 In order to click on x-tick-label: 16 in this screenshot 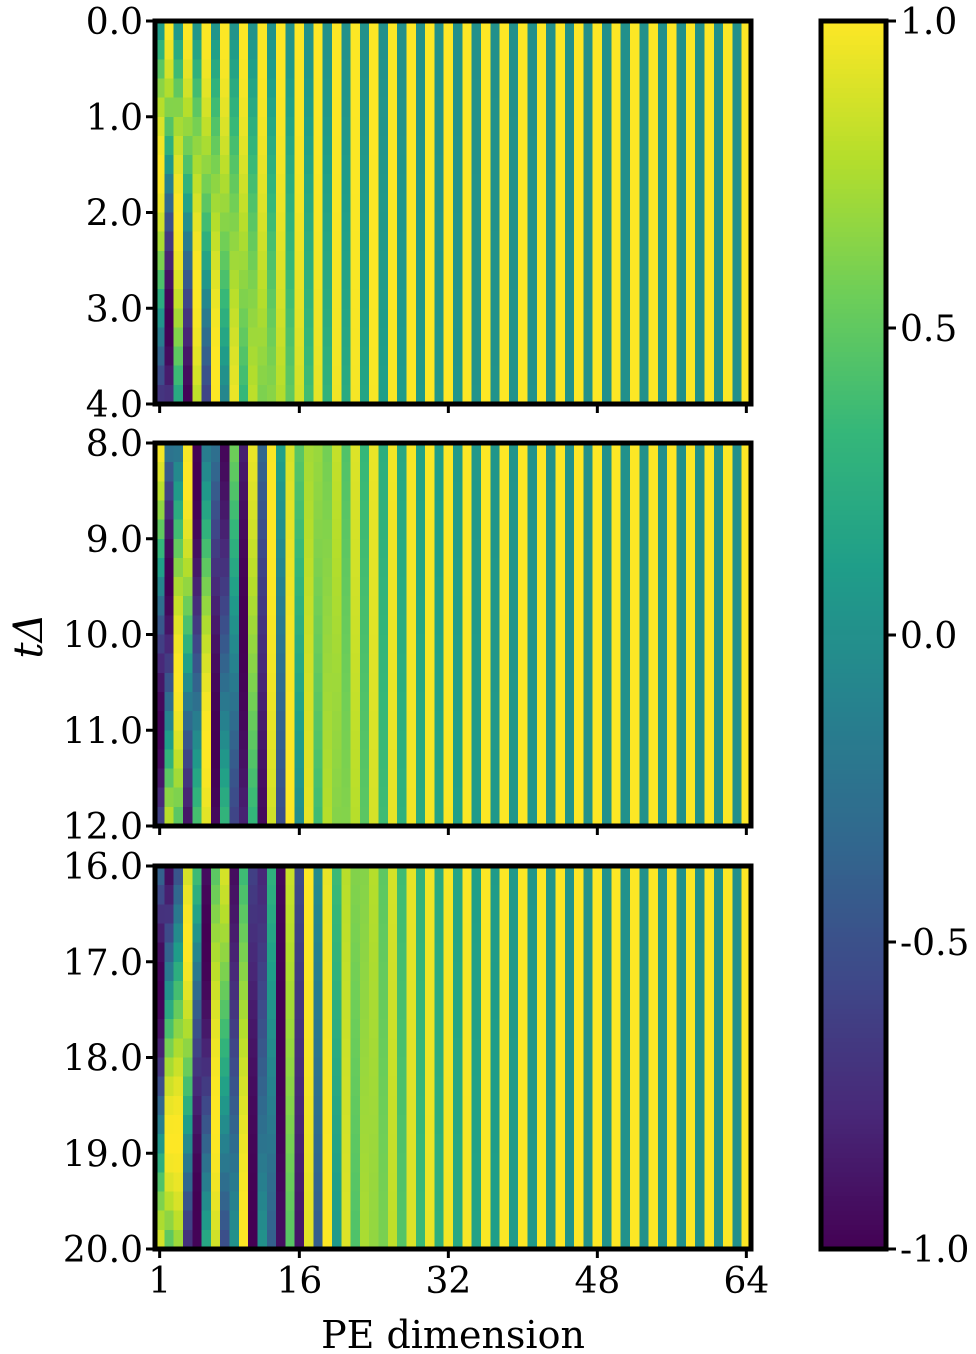, I will do `click(299, 1281)`.